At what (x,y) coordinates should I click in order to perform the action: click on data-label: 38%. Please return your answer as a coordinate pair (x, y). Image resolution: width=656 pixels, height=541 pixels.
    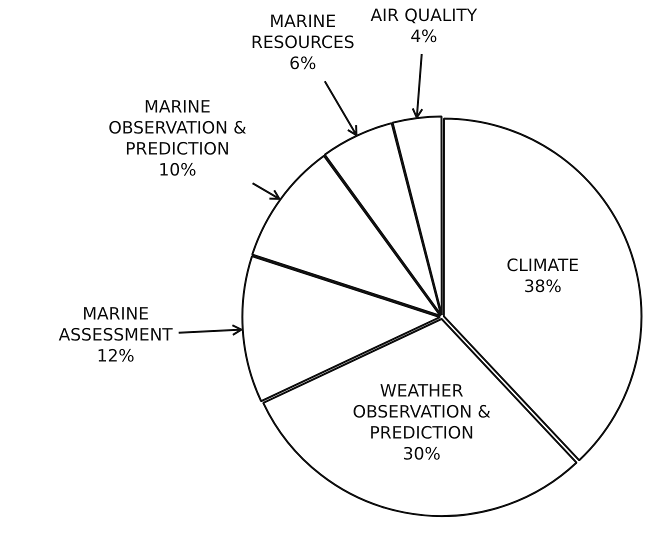
    Looking at the image, I should click on (543, 287).